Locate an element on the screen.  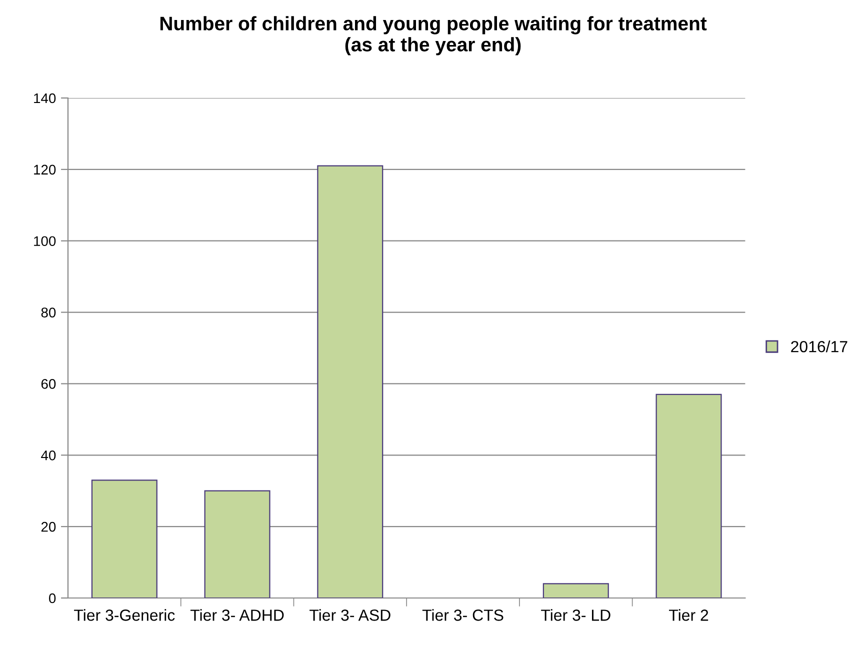
x-tick-label: Tier 3-Generic is located at coordinates (124, 615).